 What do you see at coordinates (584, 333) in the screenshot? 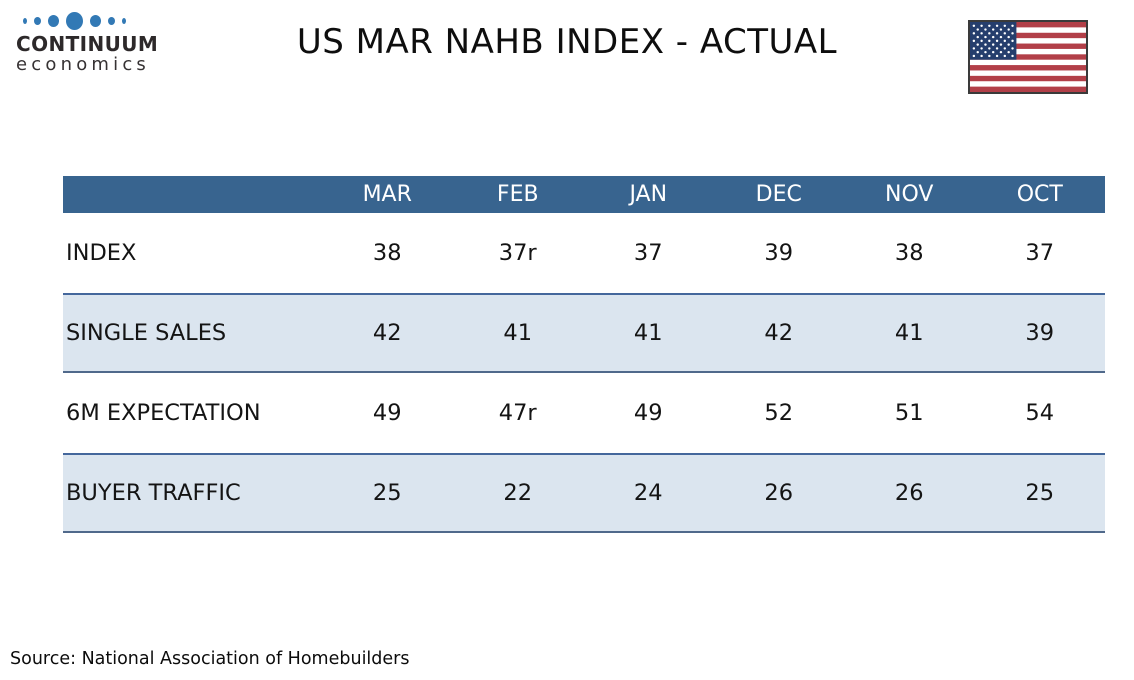
I see `table-row-single-sales: SINGLE SALES 42 41 41 42 41 39` at bounding box center [584, 333].